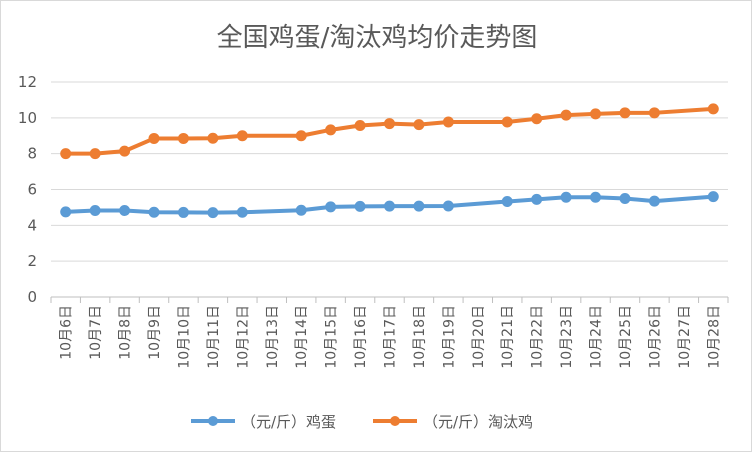  Describe the element at coordinates (332, 337) in the screenshot. I see `x-tick-label: 10月15日` at that location.